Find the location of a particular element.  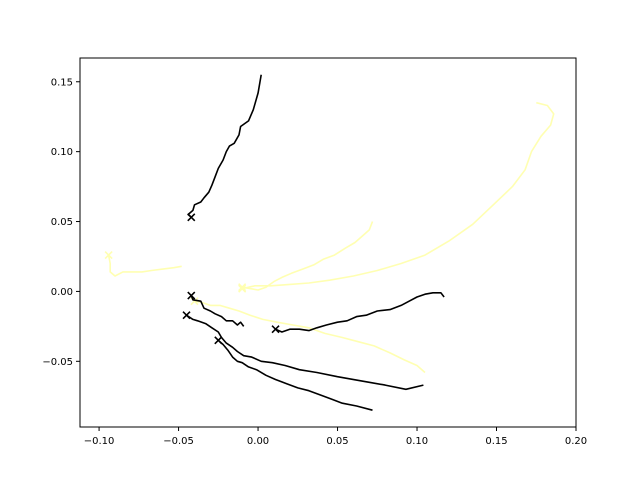

y-axis-ticks: −0.05 0.00 0.05 0.10 0.15 is located at coordinates (61, 222).